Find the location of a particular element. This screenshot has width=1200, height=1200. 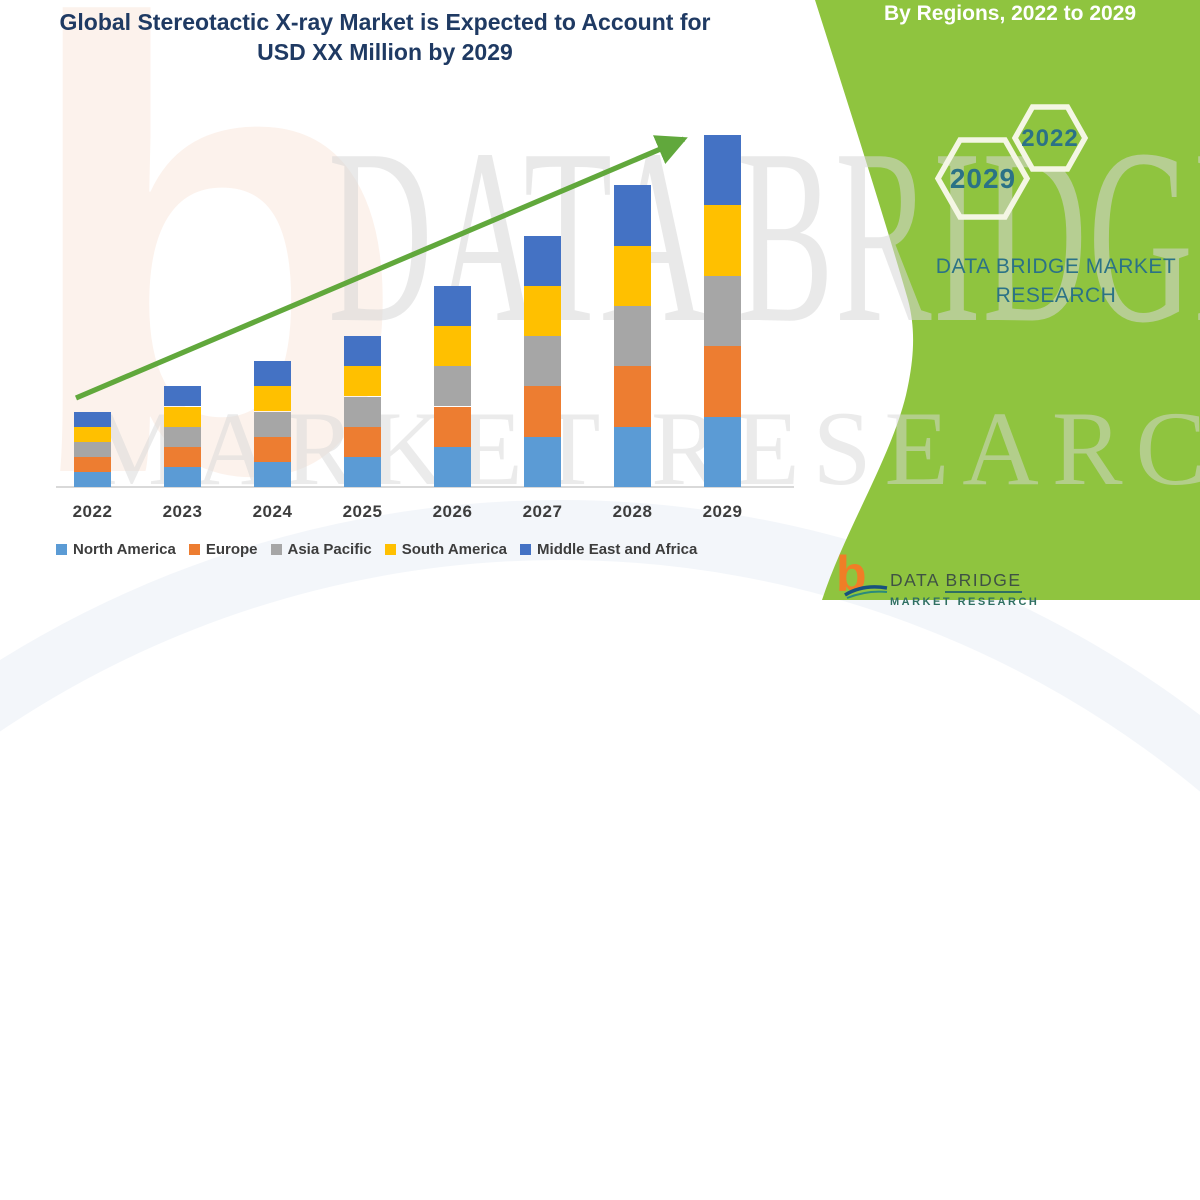

data-bridge-logo-subtext: MARKET RESEARCH is located at coordinates (965, 602).